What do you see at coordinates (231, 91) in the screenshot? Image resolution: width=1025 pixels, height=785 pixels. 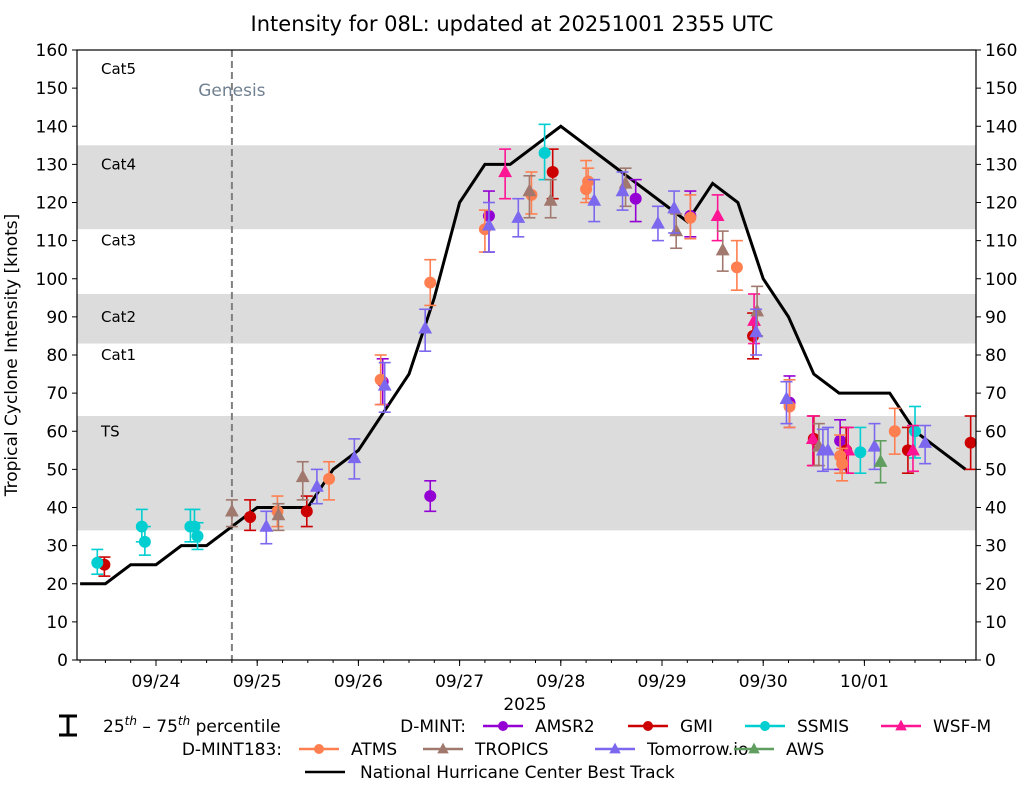 I see `genesis-label: Genesis` at bounding box center [231, 91].